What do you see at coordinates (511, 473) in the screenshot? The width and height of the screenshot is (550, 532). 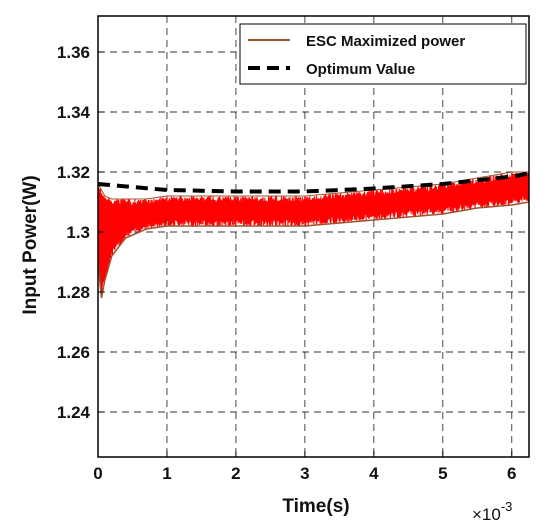 I see `x-tick-label: 6` at bounding box center [511, 473].